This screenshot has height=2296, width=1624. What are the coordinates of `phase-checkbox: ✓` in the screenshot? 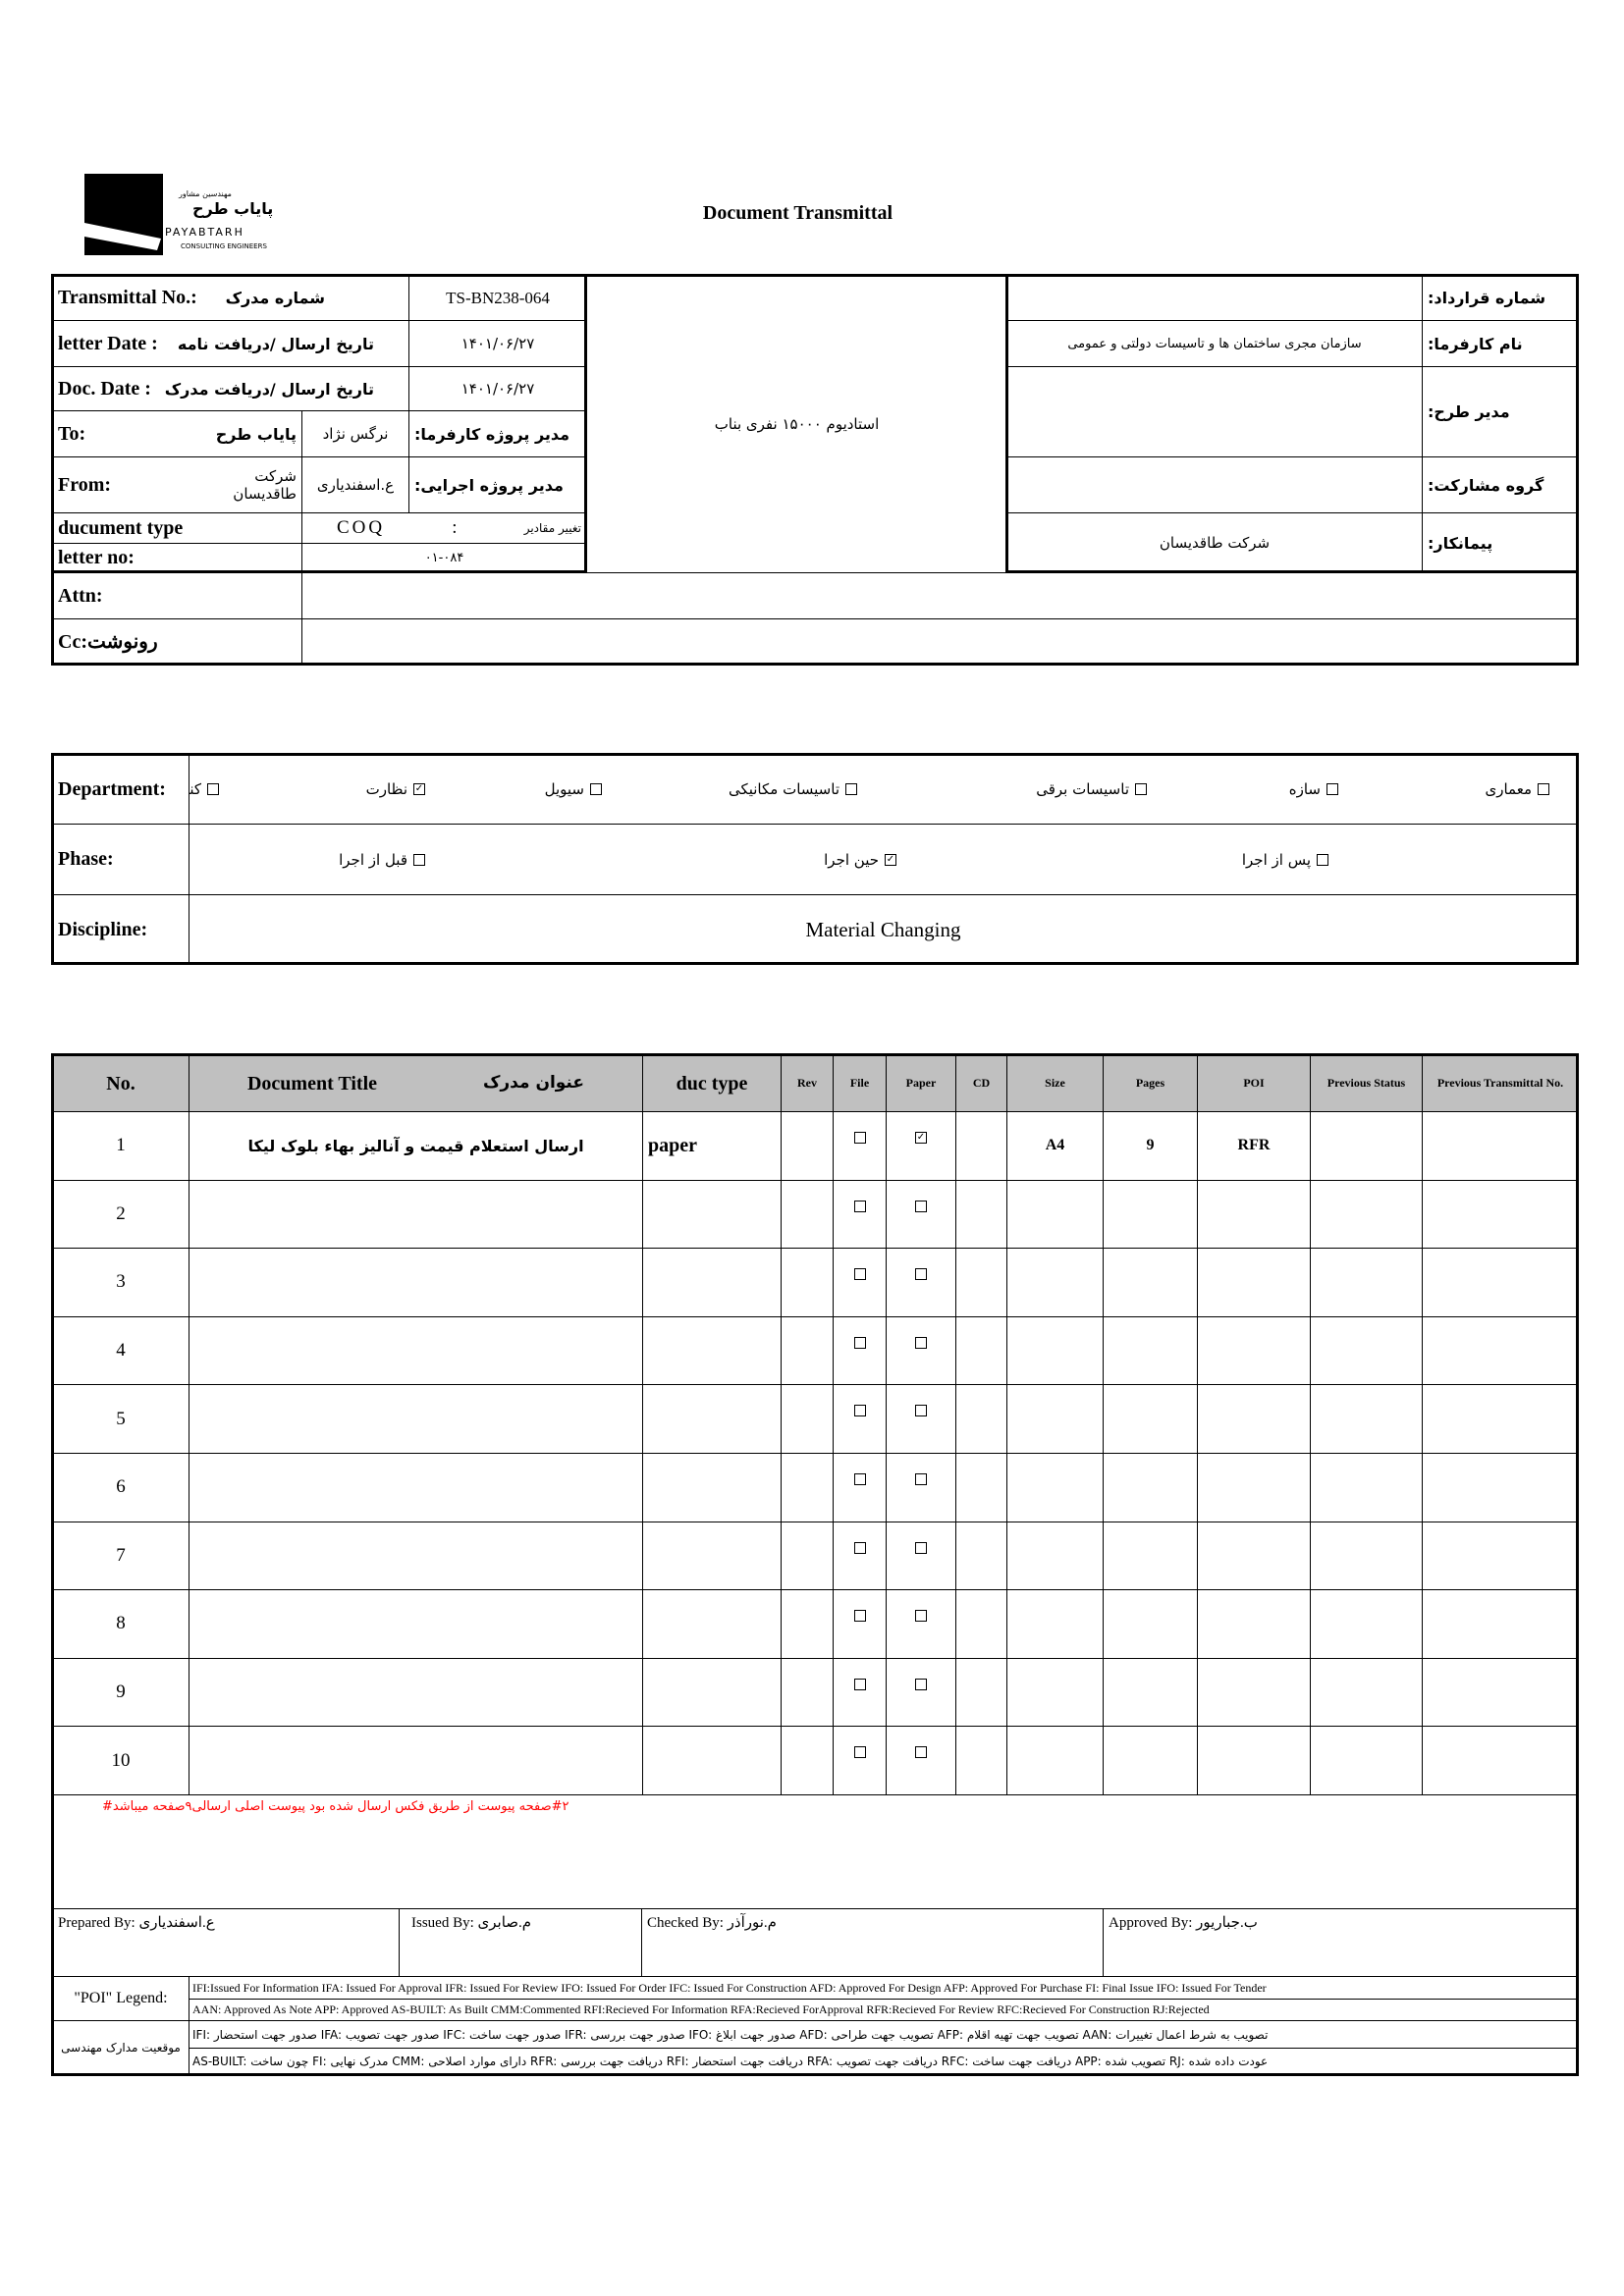 It's located at (890, 860).